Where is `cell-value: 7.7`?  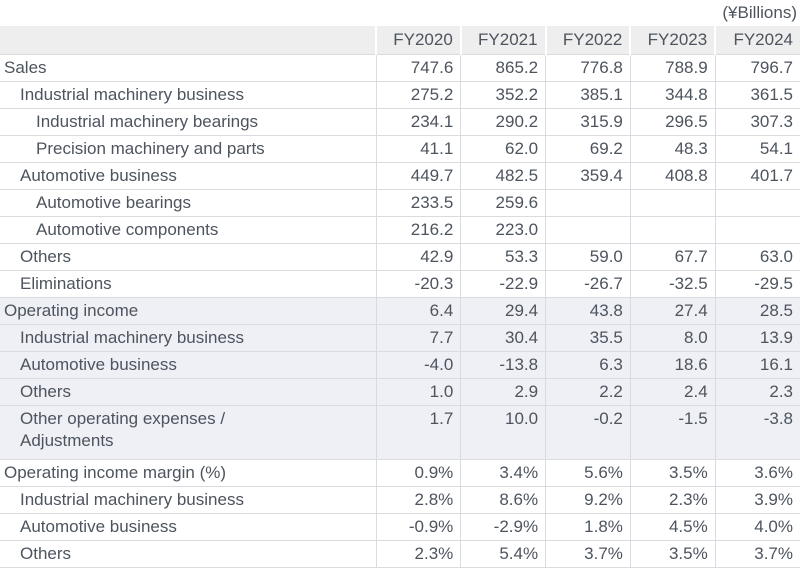 cell-value: 7.7 is located at coordinates (418, 338).